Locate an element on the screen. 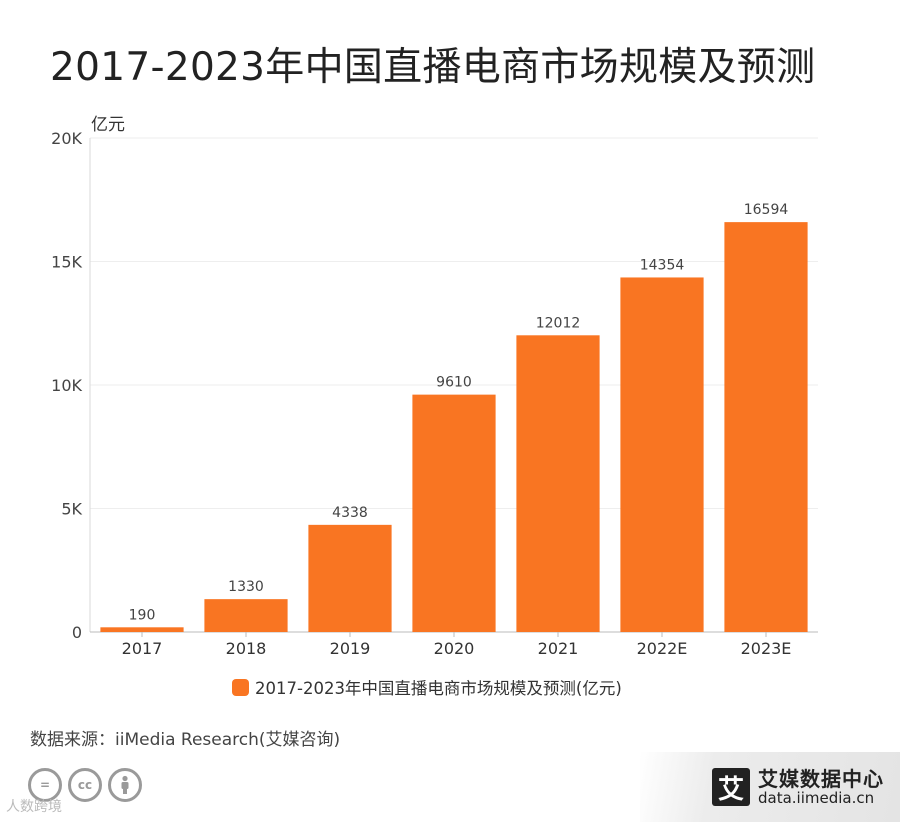  data-label: 9610 is located at coordinates (454, 383).